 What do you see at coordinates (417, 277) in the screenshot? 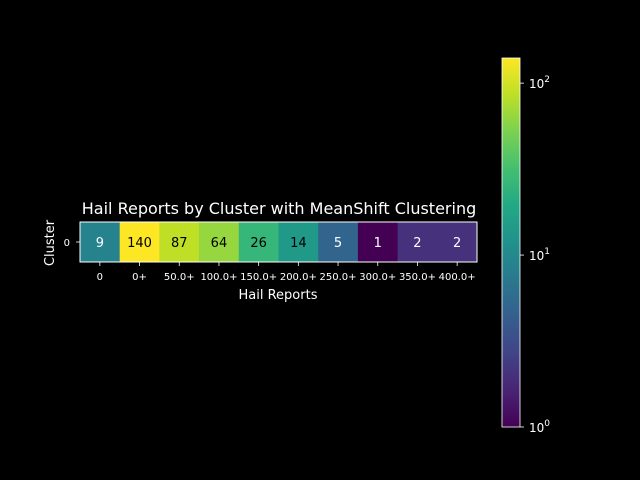
I see `x-tick-label: 350.0+` at bounding box center [417, 277].